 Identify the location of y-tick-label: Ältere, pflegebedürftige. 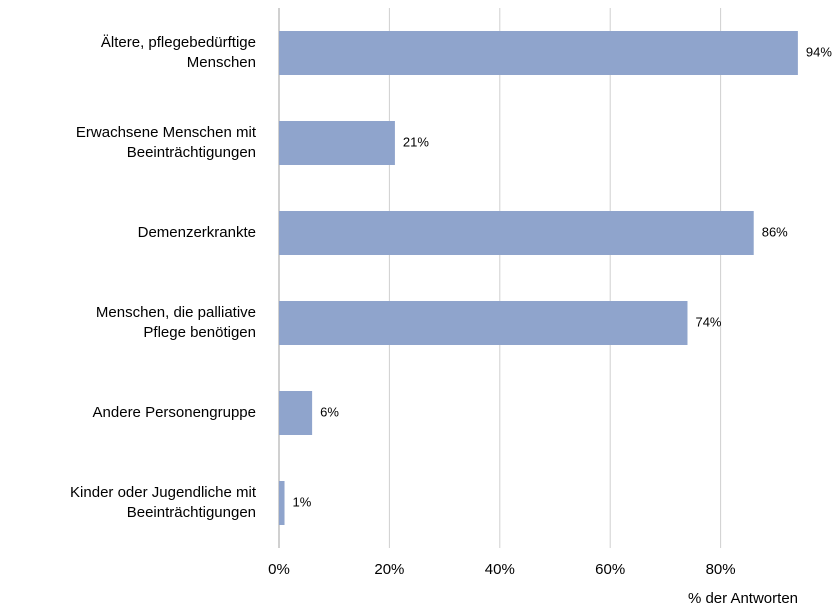
(178, 42).